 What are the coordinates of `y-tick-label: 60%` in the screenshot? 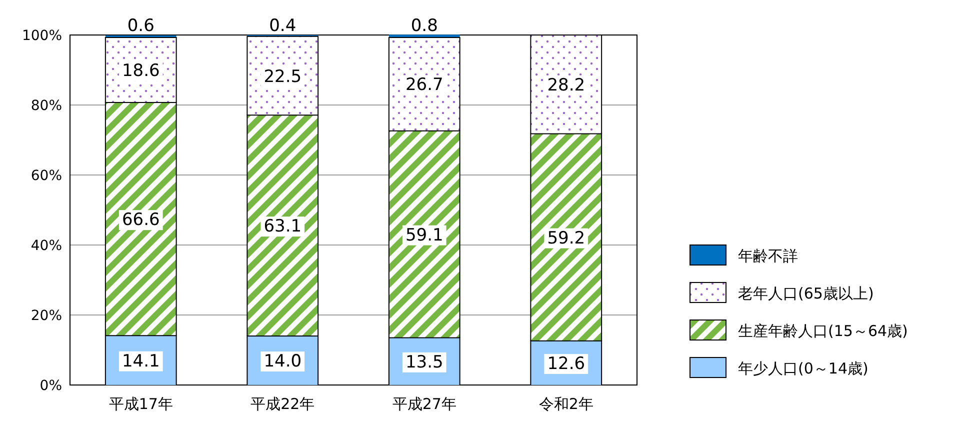 It's located at (46, 176).